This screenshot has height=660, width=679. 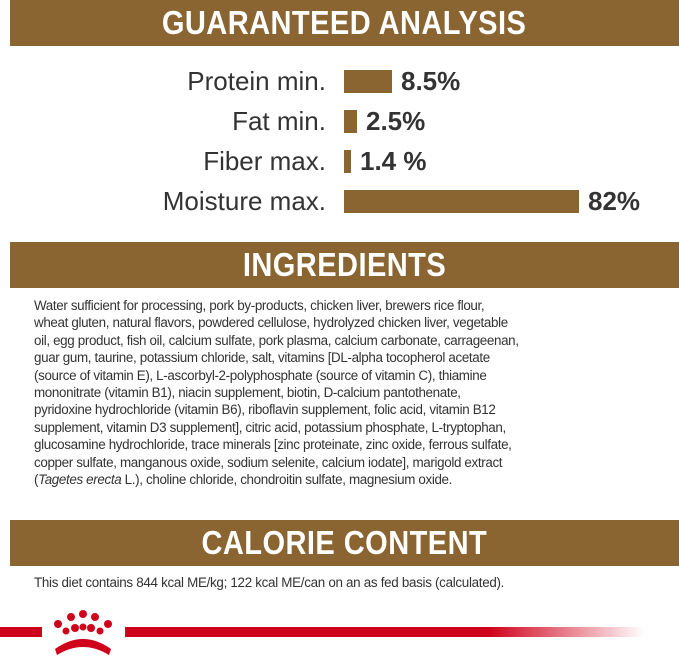 I want to click on analysis-label: Fiber max., so click(x=264, y=161).